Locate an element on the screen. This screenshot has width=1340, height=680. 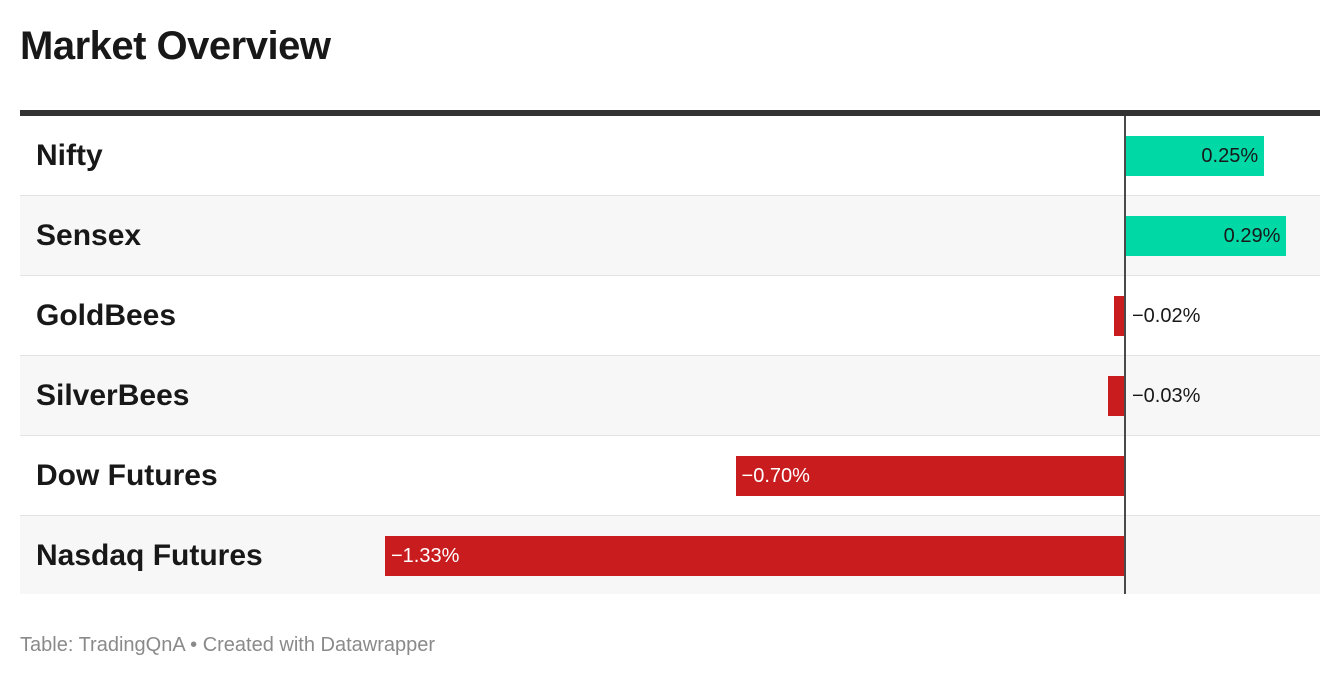
data-label: 0.25% is located at coordinates (1230, 156).